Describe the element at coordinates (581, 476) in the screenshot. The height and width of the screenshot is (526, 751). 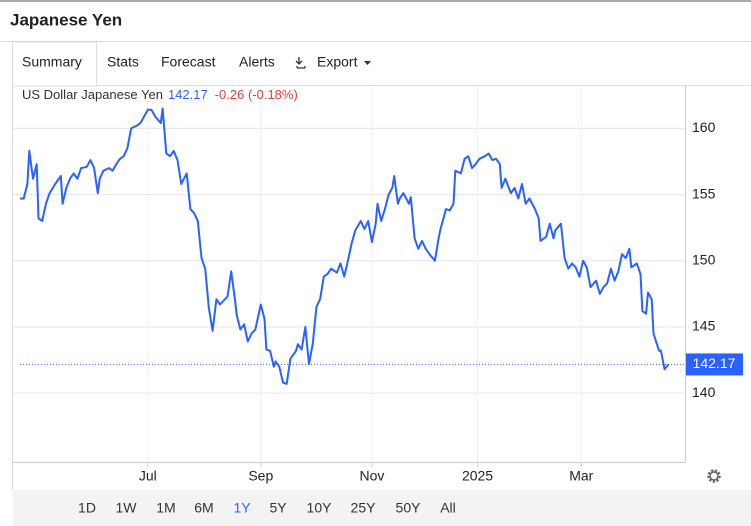
I see `x-tick-label: Mar` at that location.